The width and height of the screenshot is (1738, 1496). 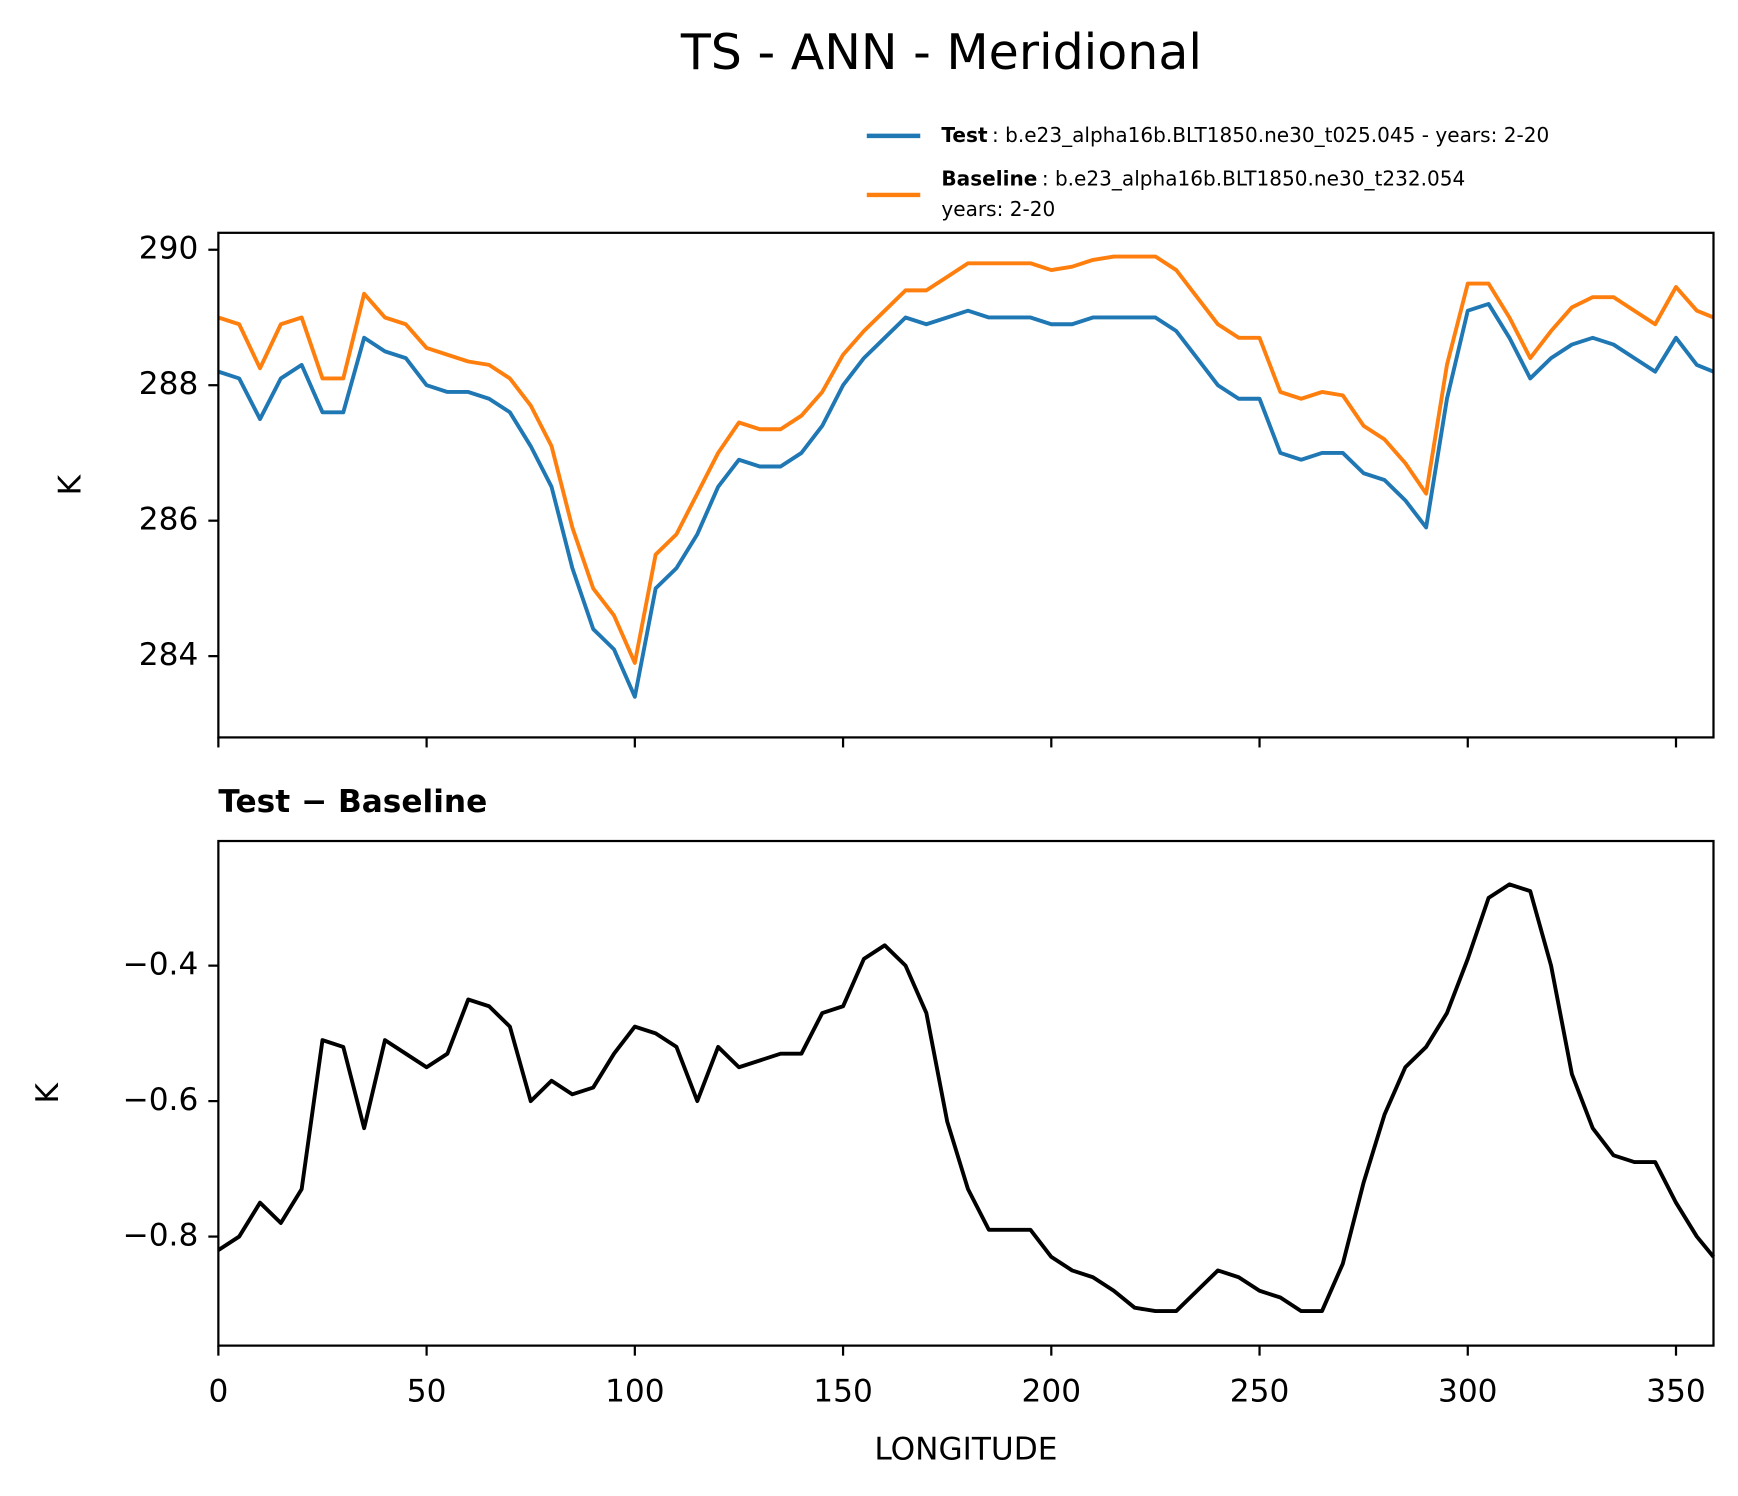 What do you see at coordinates (161, 1100) in the screenshot?
I see `y-tick-label: −0.6` at bounding box center [161, 1100].